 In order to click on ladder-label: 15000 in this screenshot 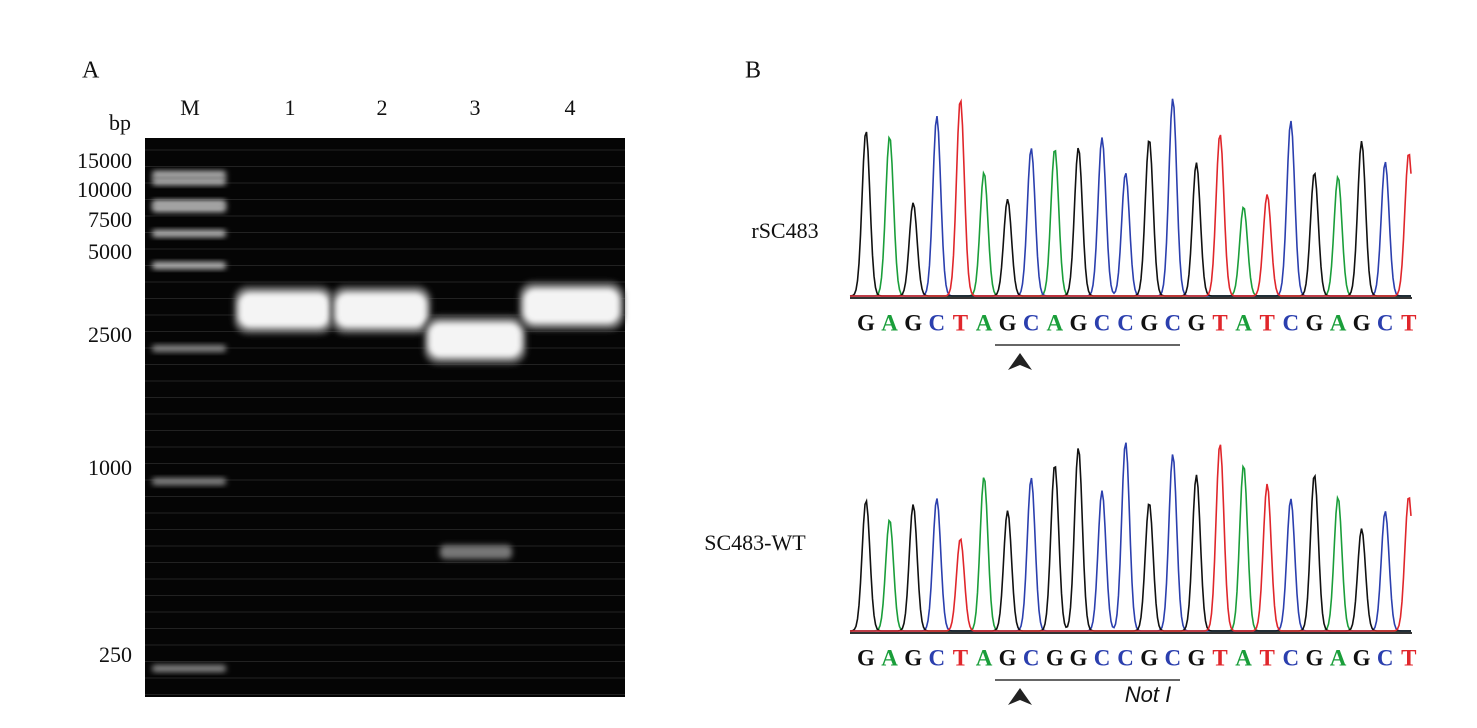, I will do `click(104, 160)`.